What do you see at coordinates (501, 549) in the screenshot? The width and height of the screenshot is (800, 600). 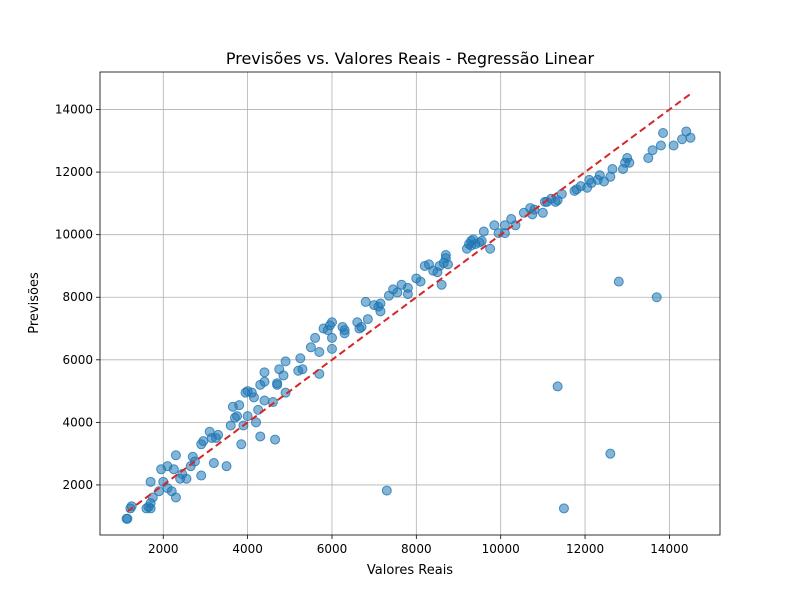 I see `x-tick-label: 10000` at bounding box center [501, 549].